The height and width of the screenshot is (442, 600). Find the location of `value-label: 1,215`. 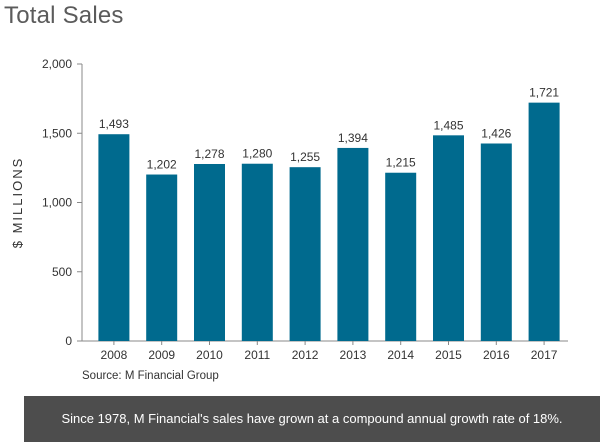

value-label: 1,215 is located at coordinates (401, 163).